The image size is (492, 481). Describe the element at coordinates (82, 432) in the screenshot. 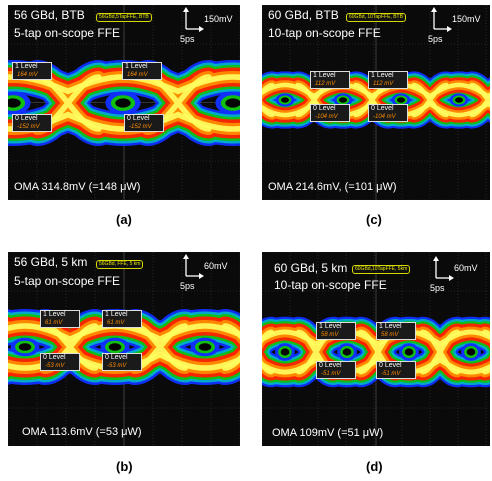

I see `oma-readout: OMA 113.6mV (=53 μW)` at that location.